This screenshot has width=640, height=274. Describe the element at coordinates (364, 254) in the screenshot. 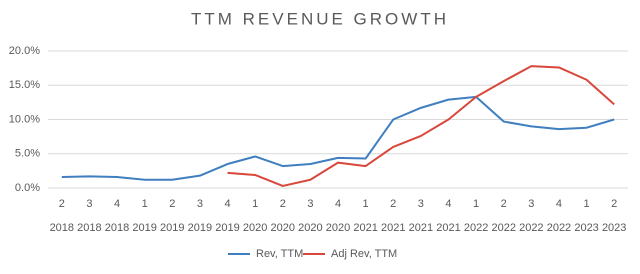

I see `legend-label: Adj Rev, TTM` at that location.